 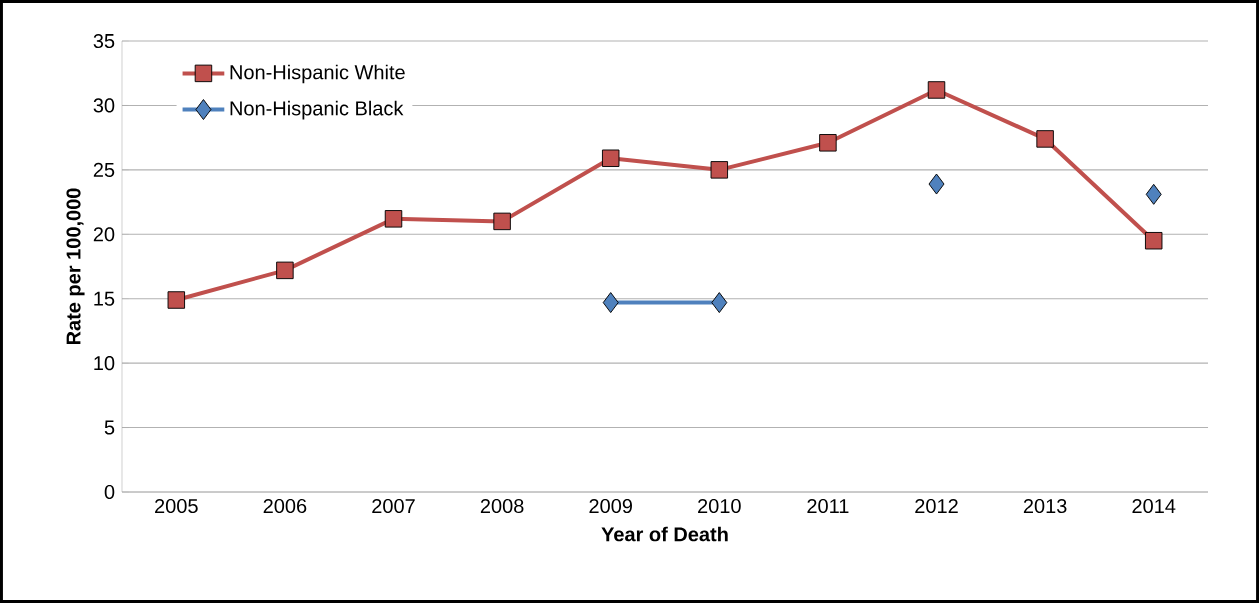 I want to click on y-tick-label: 10, so click(x=104, y=363).